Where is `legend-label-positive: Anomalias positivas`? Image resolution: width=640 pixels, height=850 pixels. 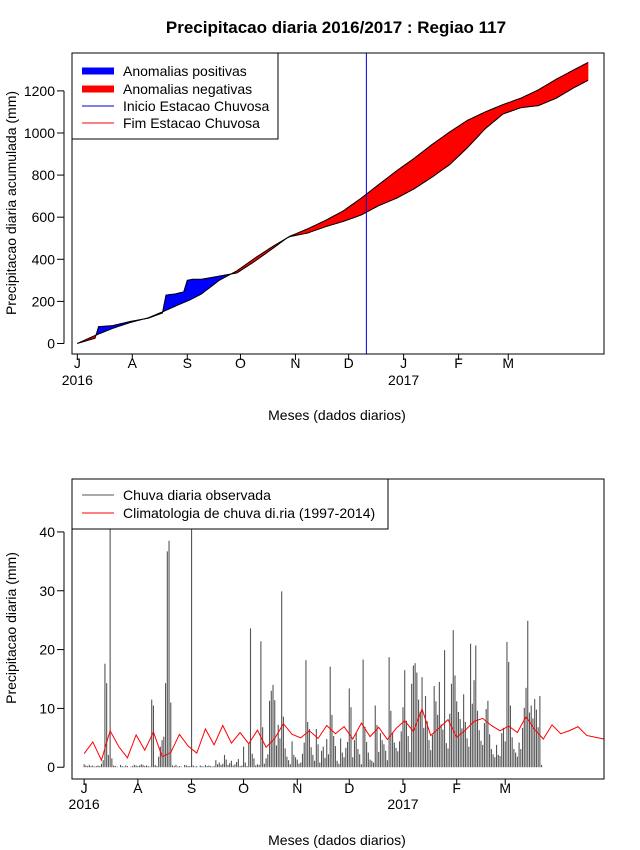 legend-label-positive: Anomalias positivas is located at coordinates (185, 71).